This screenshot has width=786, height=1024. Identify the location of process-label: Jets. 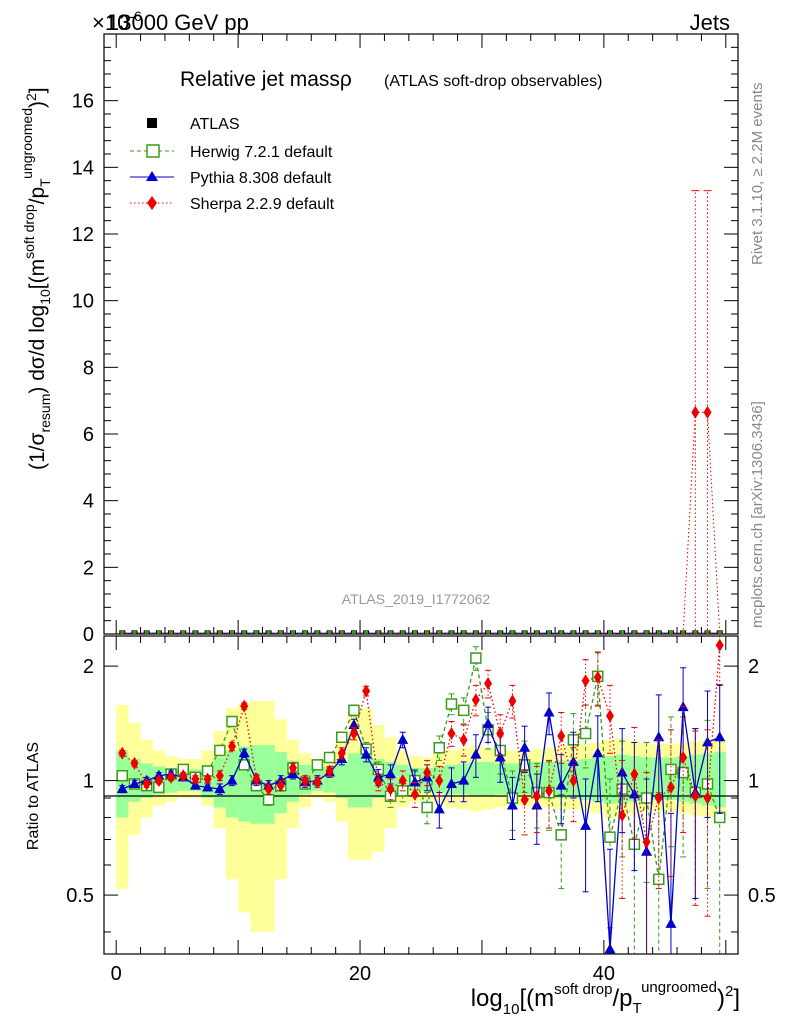
(710, 22).